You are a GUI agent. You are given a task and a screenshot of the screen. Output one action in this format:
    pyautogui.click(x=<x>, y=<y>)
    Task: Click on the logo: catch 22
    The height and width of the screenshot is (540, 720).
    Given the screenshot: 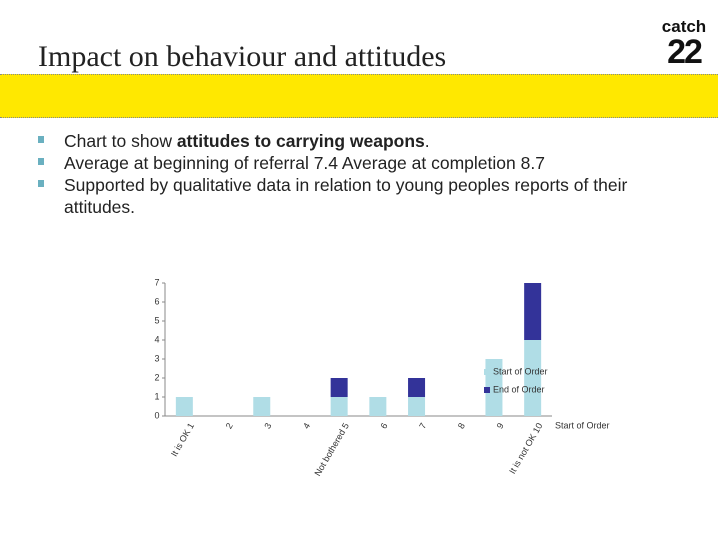 What is the action you would take?
    pyautogui.click(x=684, y=43)
    